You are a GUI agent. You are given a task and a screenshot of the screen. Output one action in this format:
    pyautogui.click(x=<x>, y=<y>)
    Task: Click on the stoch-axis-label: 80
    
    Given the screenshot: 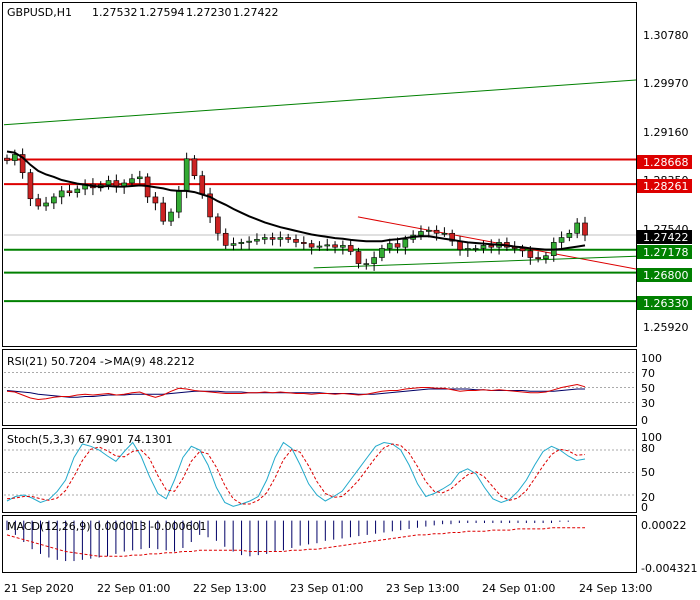 What is the action you would take?
    pyautogui.click(x=648, y=448)
    